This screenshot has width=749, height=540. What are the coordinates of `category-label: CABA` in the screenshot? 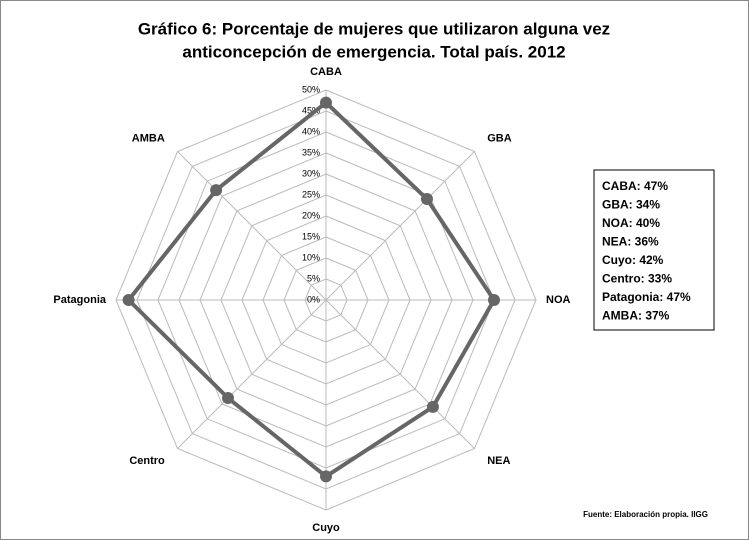 It's located at (326, 72).